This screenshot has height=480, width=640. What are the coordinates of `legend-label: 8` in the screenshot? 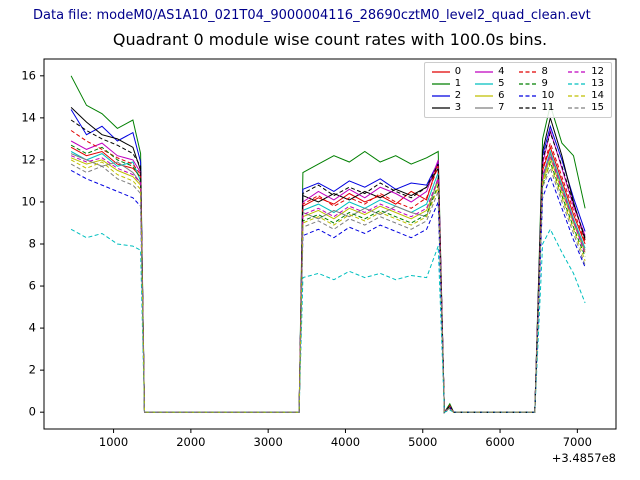 It's located at (544, 71).